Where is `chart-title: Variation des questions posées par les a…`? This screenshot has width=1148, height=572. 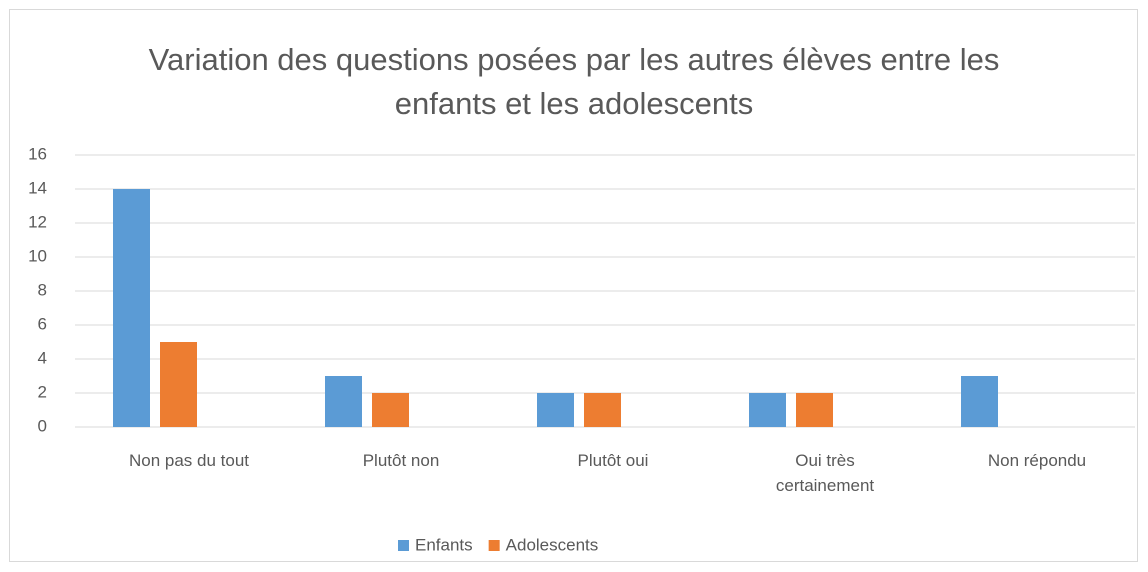
chart-title: Variation des questions posées par les a… is located at coordinates (574, 81).